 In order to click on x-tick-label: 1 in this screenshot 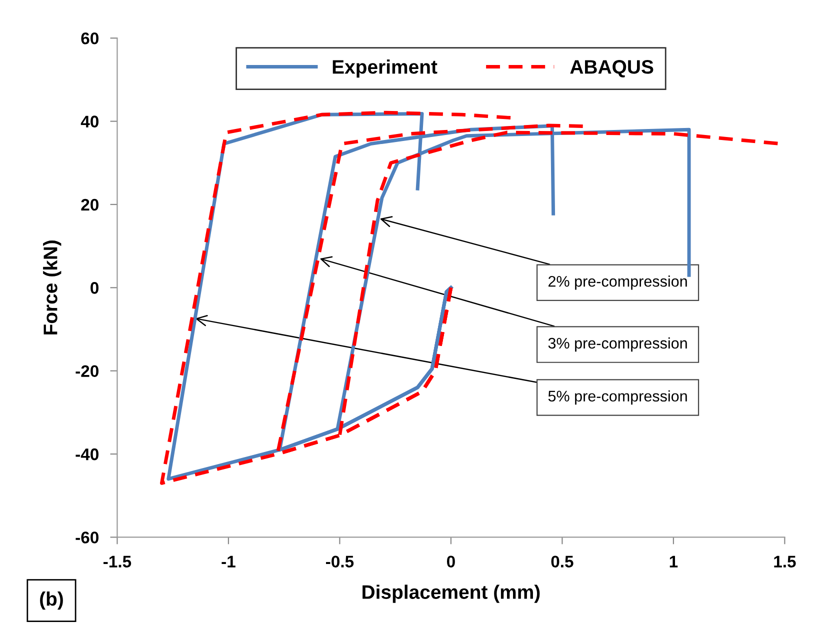, I will do `click(674, 562)`.